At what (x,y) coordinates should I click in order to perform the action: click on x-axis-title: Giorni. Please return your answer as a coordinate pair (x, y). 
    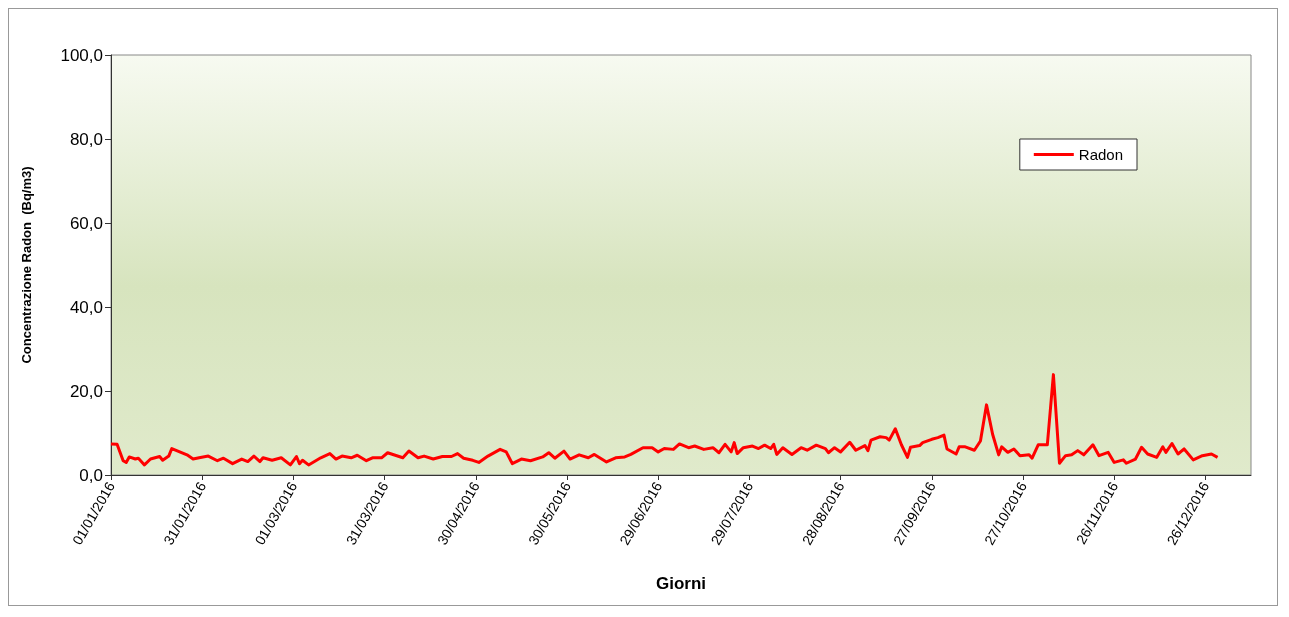
    Looking at the image, I should click on (681, 583).